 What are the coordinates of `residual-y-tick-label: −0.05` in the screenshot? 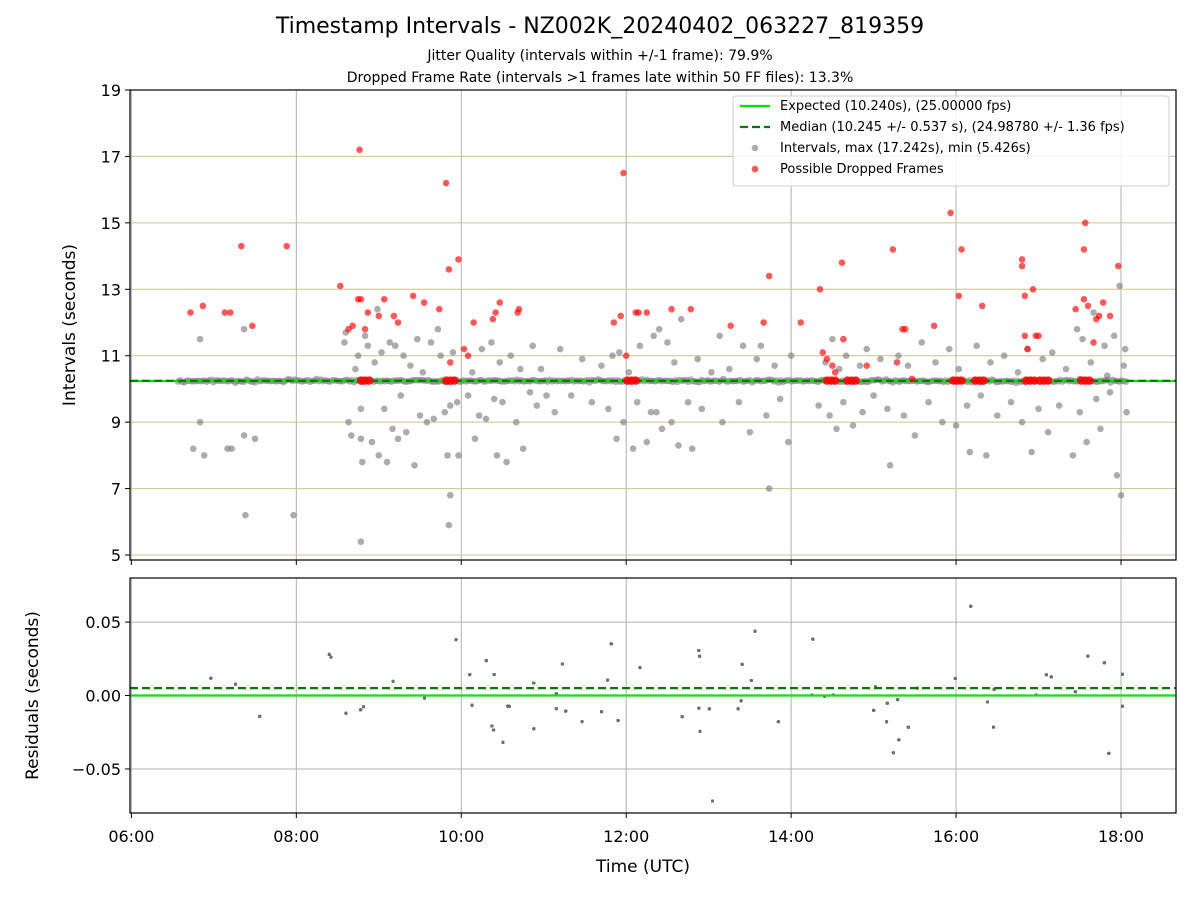 It's located at (96, 769).